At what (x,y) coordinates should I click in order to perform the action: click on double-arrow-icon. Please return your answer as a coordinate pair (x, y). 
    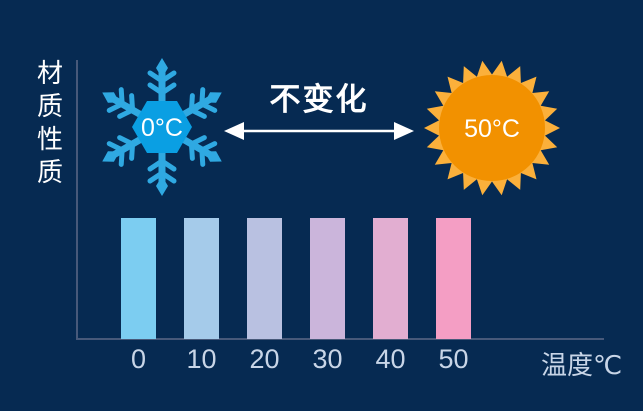
    Looking at the image, I should click on (319, 131).